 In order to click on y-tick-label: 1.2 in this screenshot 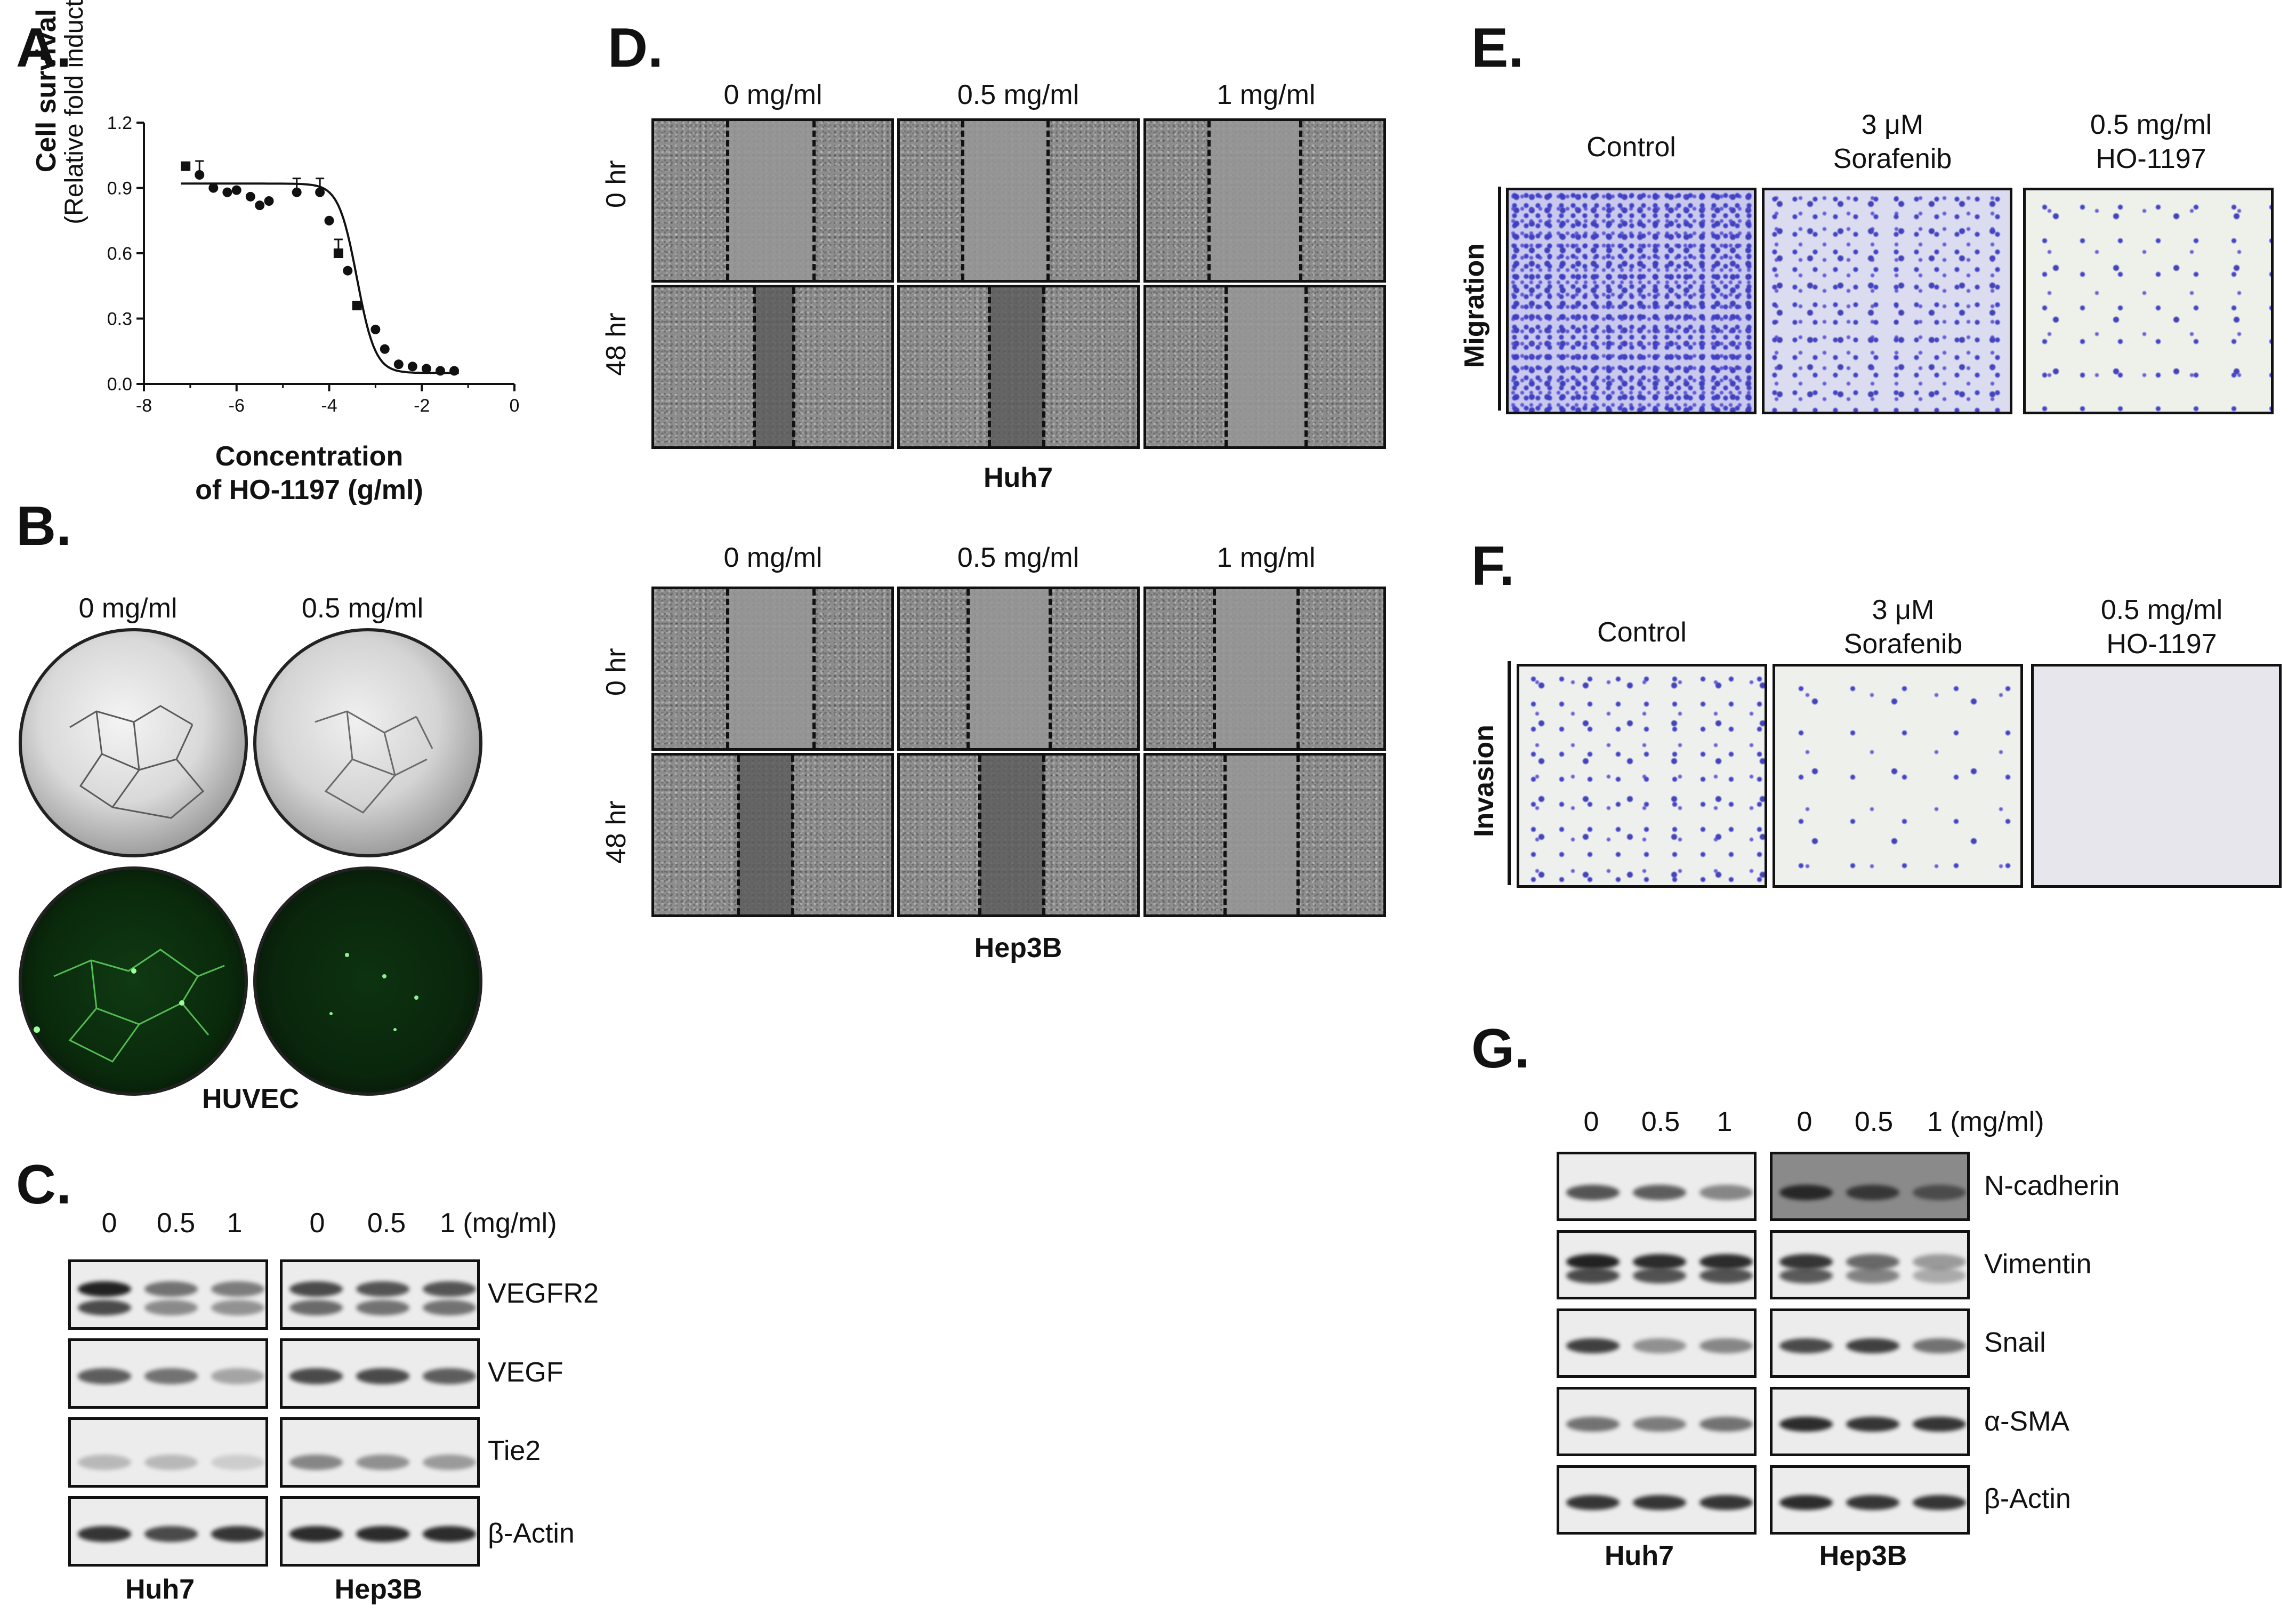, I will do `click(119, 123)`.